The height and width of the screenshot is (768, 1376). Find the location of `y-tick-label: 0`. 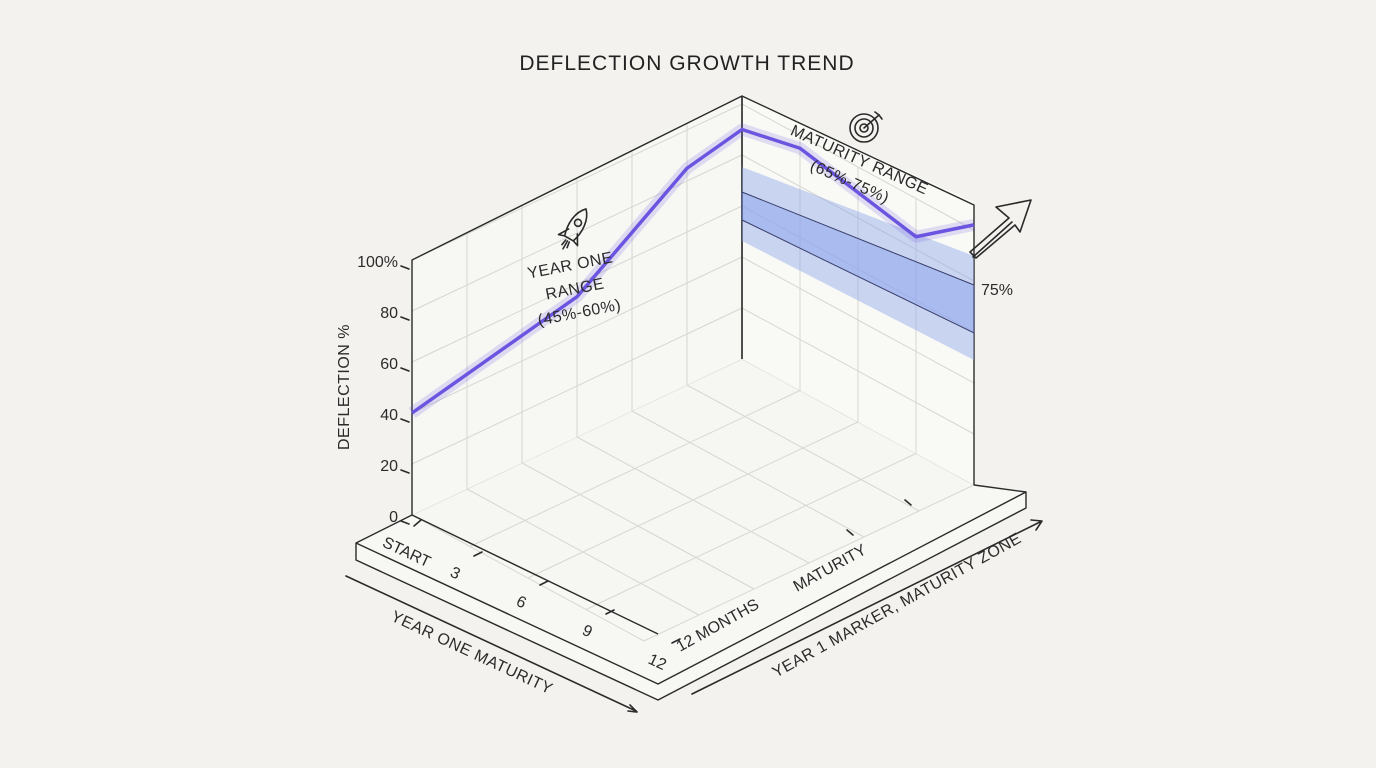

y-tick-label: 0 is located at coordinates (393, 517).